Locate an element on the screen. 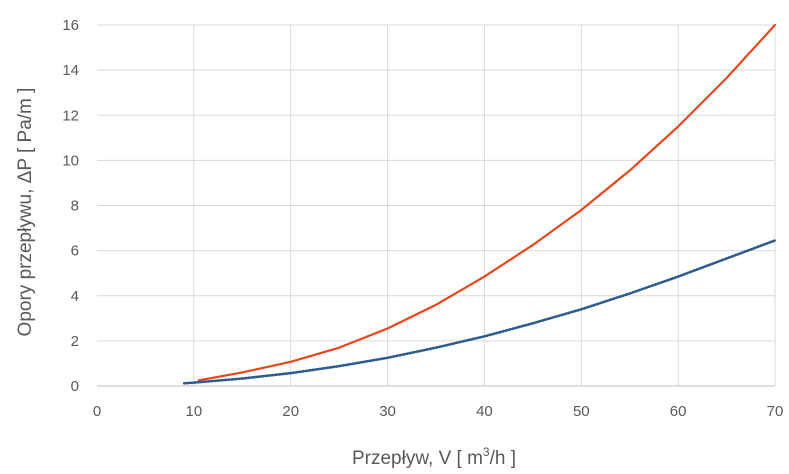 The width and height of the screenshot is (789, 474). y-tick-label: 6 is located at coordinates (75, 251).